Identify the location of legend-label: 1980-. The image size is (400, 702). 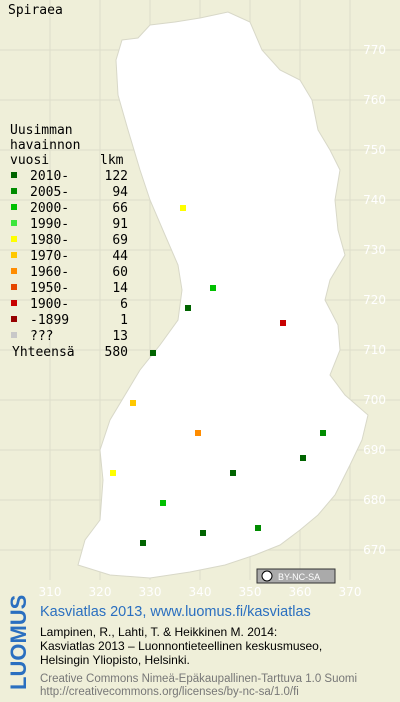
(49, 240).